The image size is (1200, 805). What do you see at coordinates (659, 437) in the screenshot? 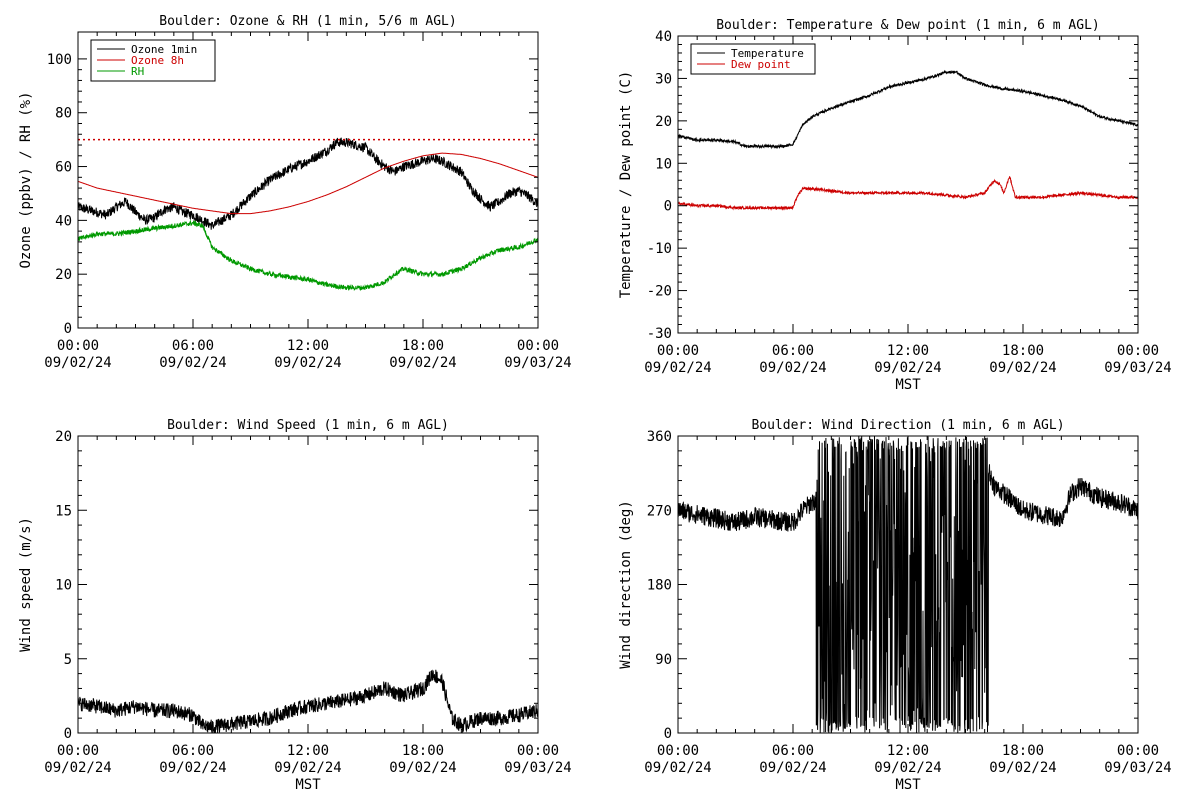
I see `y-tick-label: 360` at bounding box center [659, 437].